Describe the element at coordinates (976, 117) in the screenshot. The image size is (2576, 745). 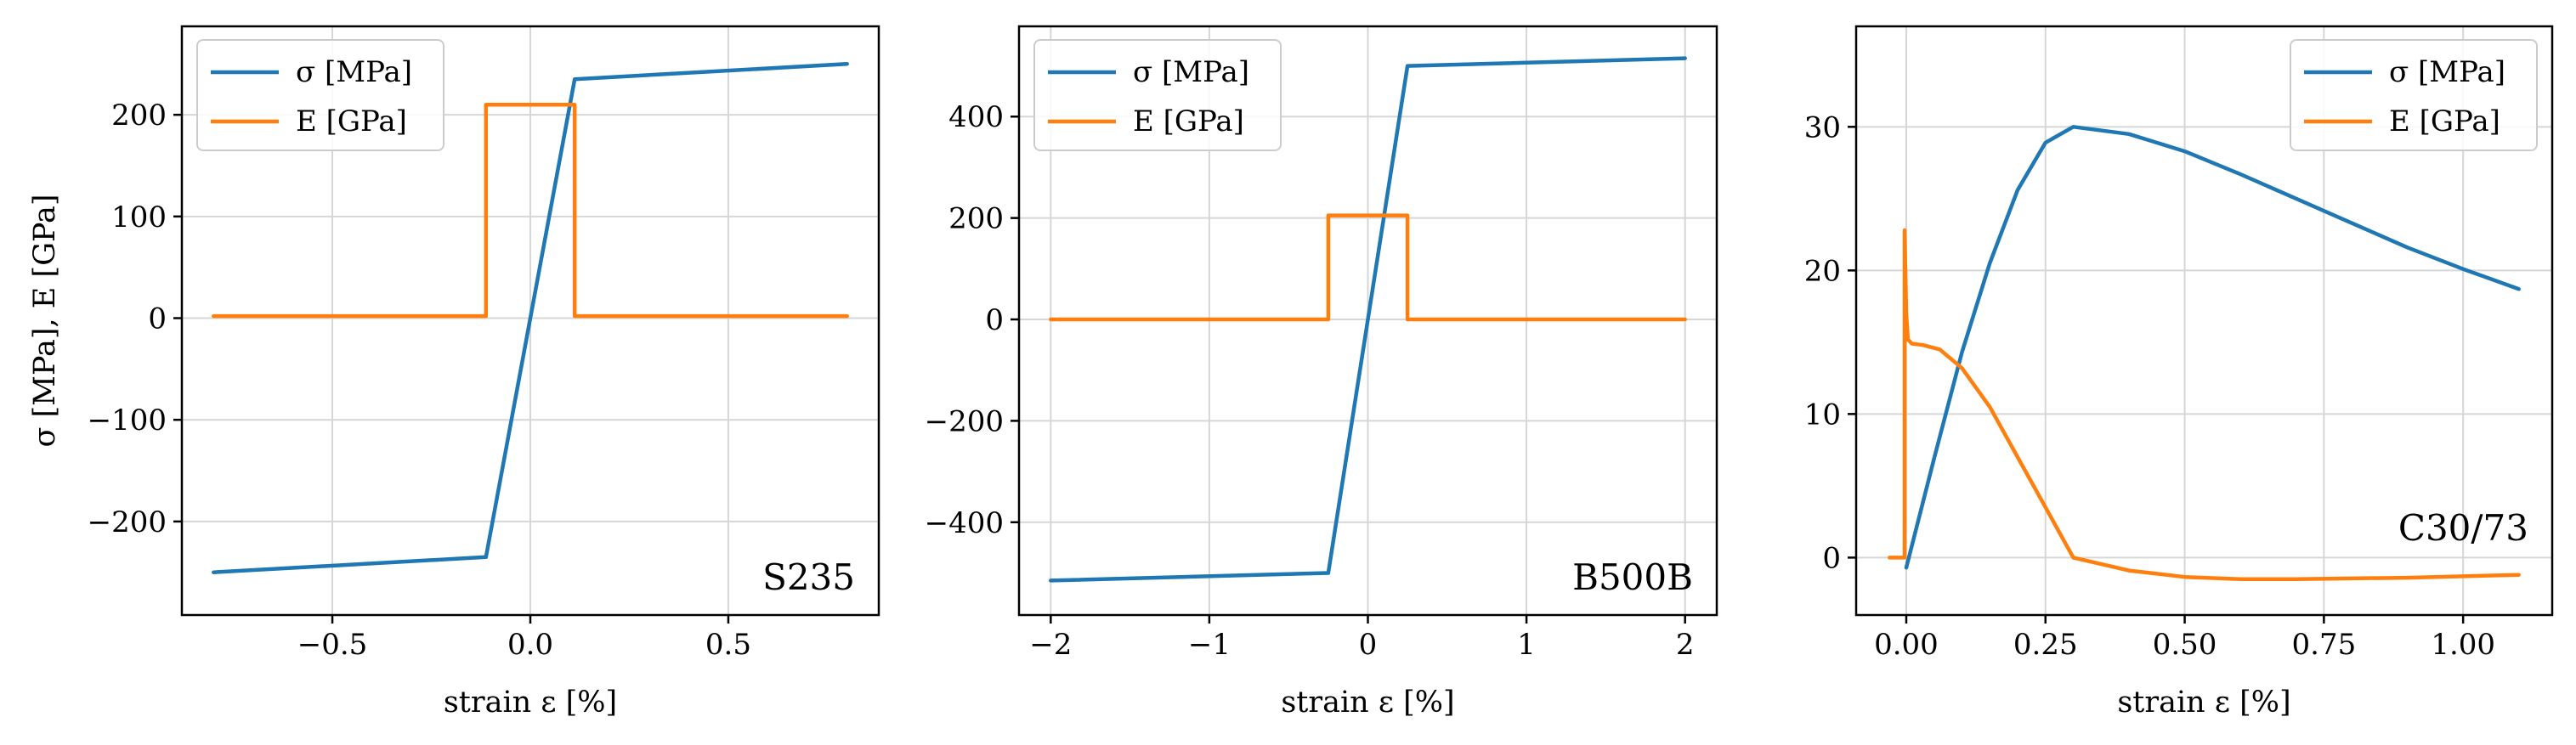
I see `y-tick-label: 400` at that location.